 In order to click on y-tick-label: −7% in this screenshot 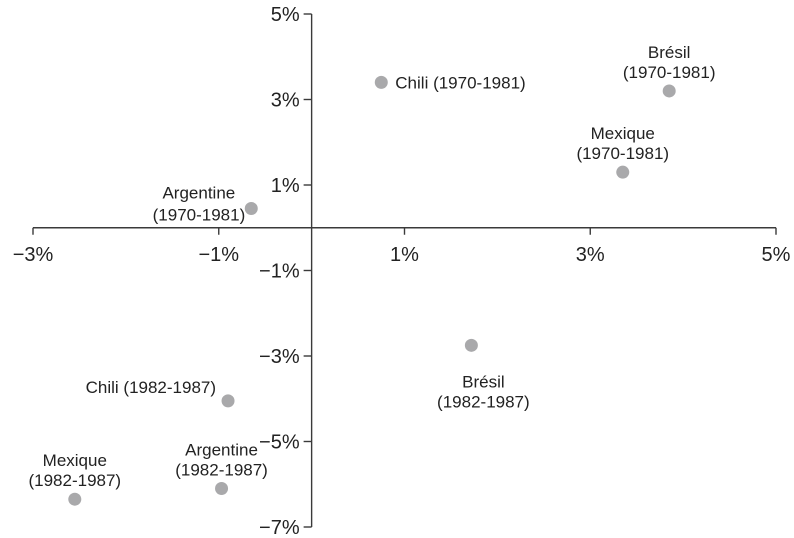, I will do `click(279, 527)`.